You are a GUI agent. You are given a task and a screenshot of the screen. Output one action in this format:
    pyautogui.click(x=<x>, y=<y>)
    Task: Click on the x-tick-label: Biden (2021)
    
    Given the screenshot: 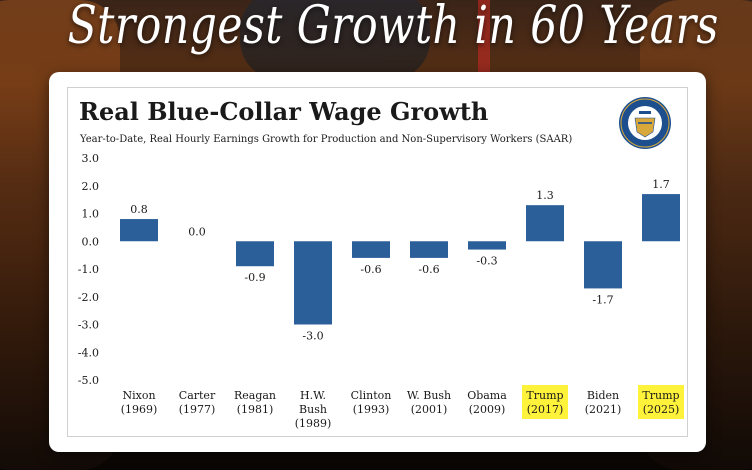 What is the action you would take?
    pyautogui.click(x=603, y=402)
    